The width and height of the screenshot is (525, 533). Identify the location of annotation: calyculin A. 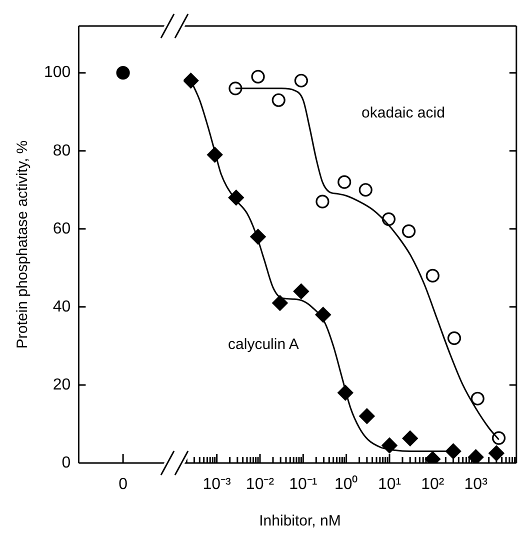
(263, 345).